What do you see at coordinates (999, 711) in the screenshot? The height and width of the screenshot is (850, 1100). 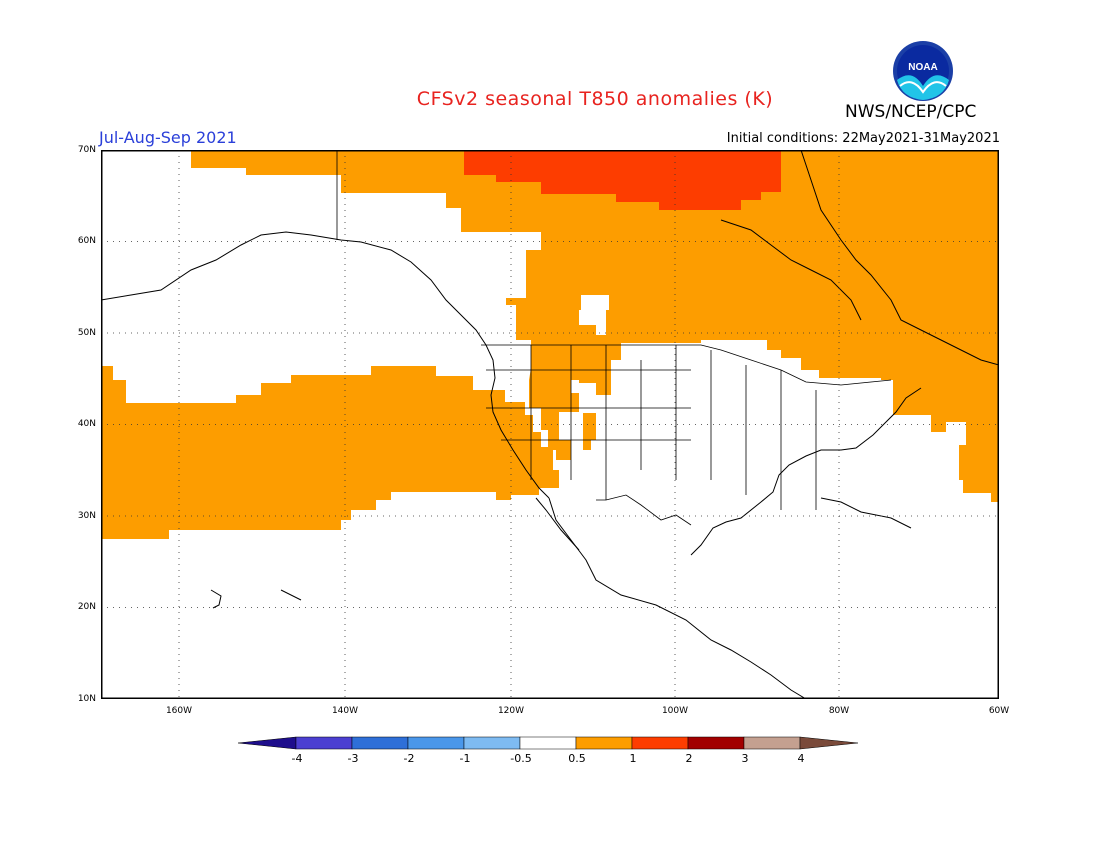 I see `lon-label-60w: 60W` at bounding box center [999, 711].